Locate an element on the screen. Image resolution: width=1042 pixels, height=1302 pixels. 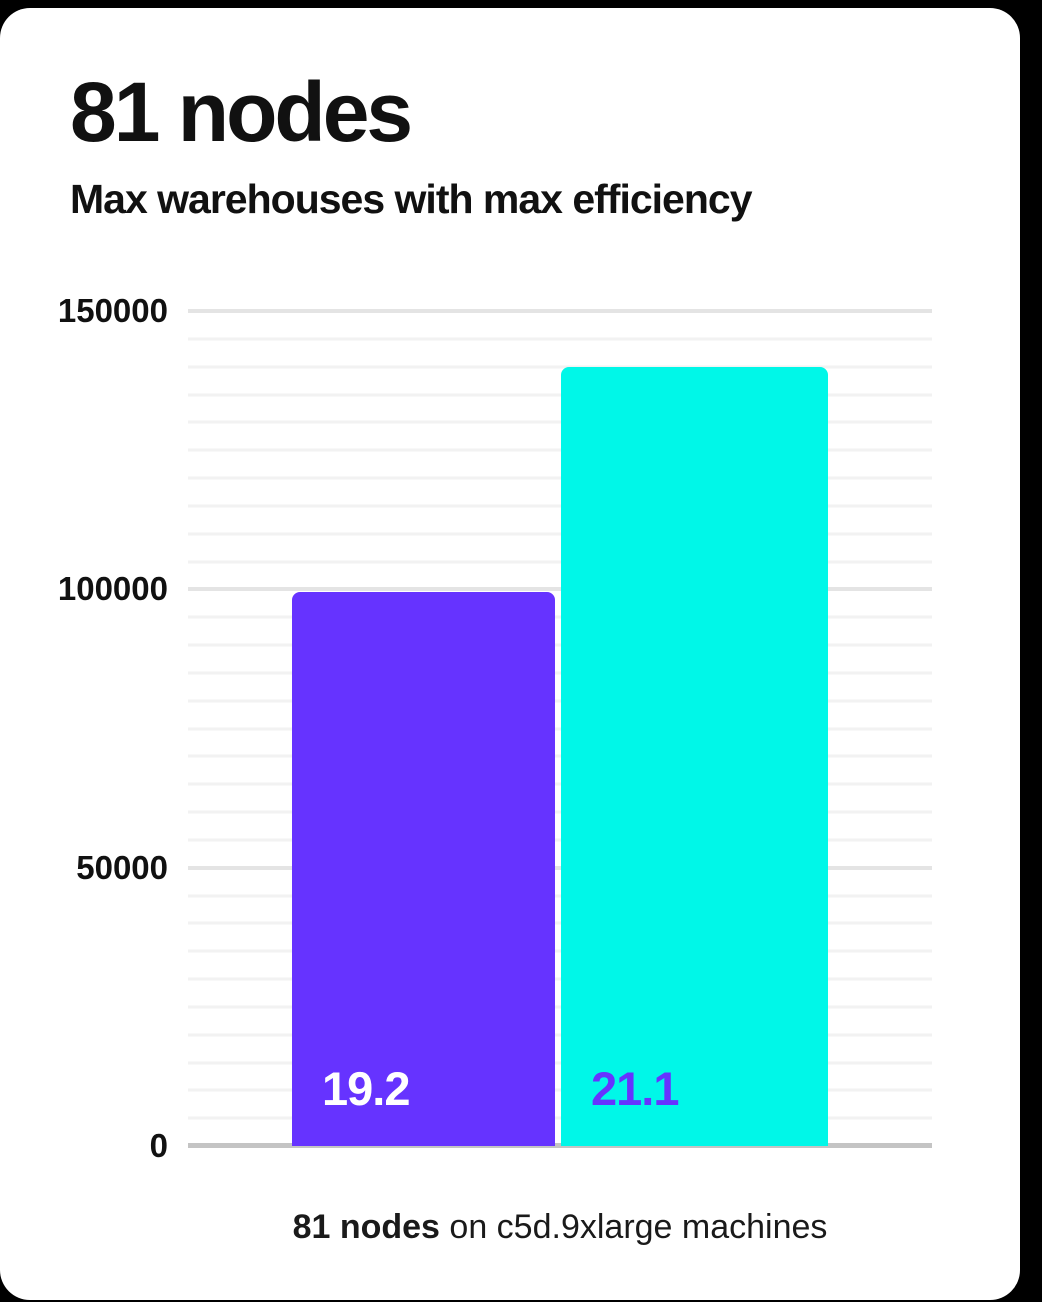
y-axis-tick-label: 0 is located at coordinates (158, 1145).